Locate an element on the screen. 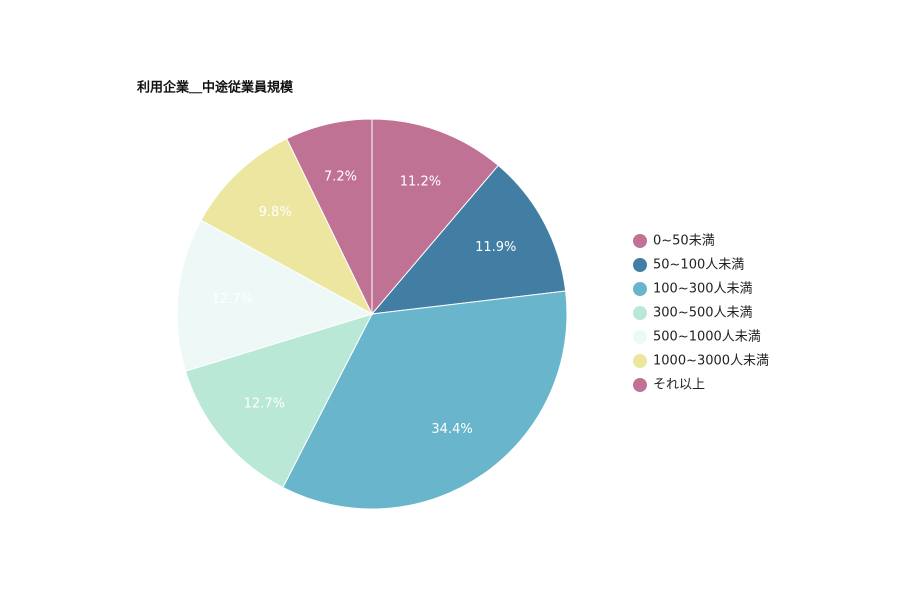  legend-label: 50~100人未満 is located at coordinates (698, 265).